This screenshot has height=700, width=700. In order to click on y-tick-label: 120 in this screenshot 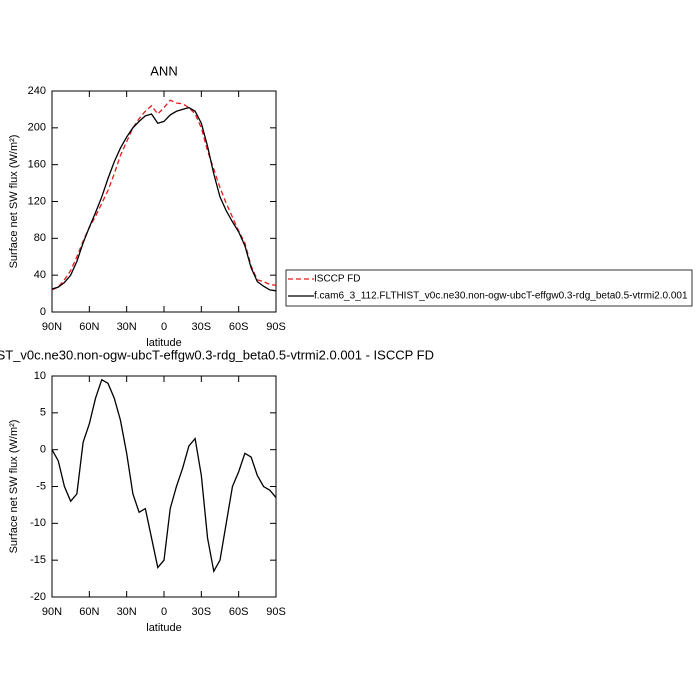, I will do `click(37, 201)`.